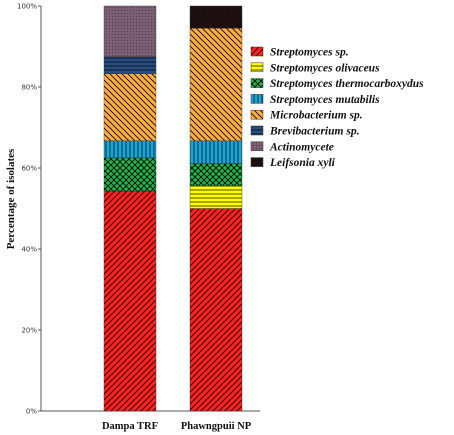 This screenshot has width=454, height=435. Describe the element at coordinates (27, 7) in the screenshot. I see `y-tick-label: 100%` at that location.